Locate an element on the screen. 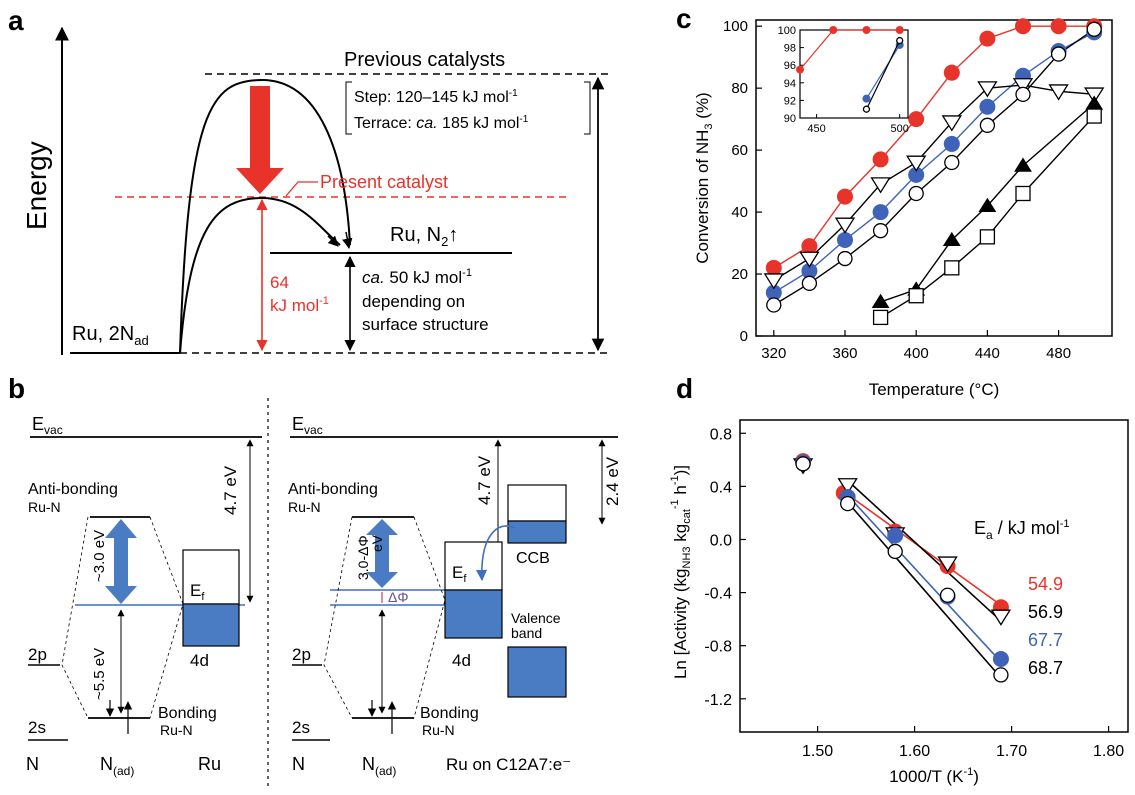 This screenshot has width=1135, height=795. ccb-label: CCB is located at coordinates (533, 558).